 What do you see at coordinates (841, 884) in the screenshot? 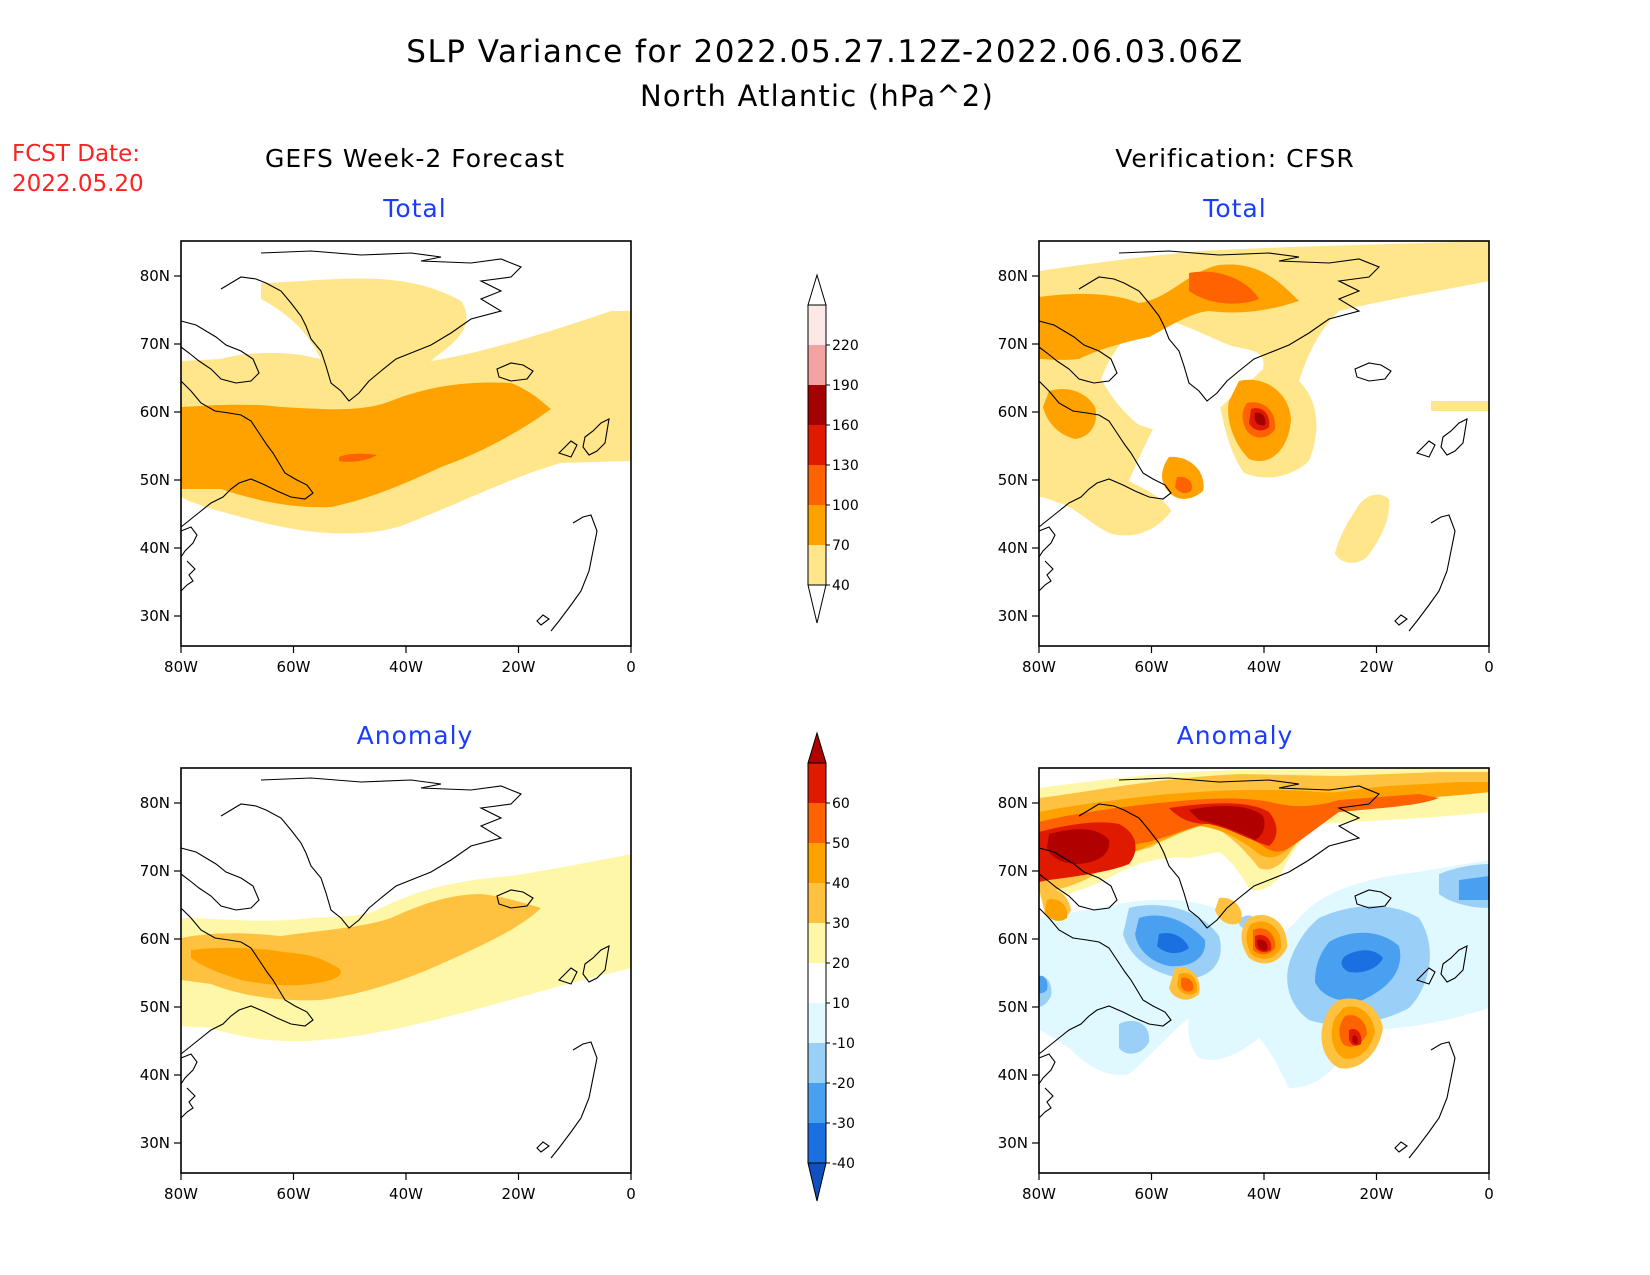
I see `colorbar-anomaly-label-2: 40` at bounding box center [841, 884].